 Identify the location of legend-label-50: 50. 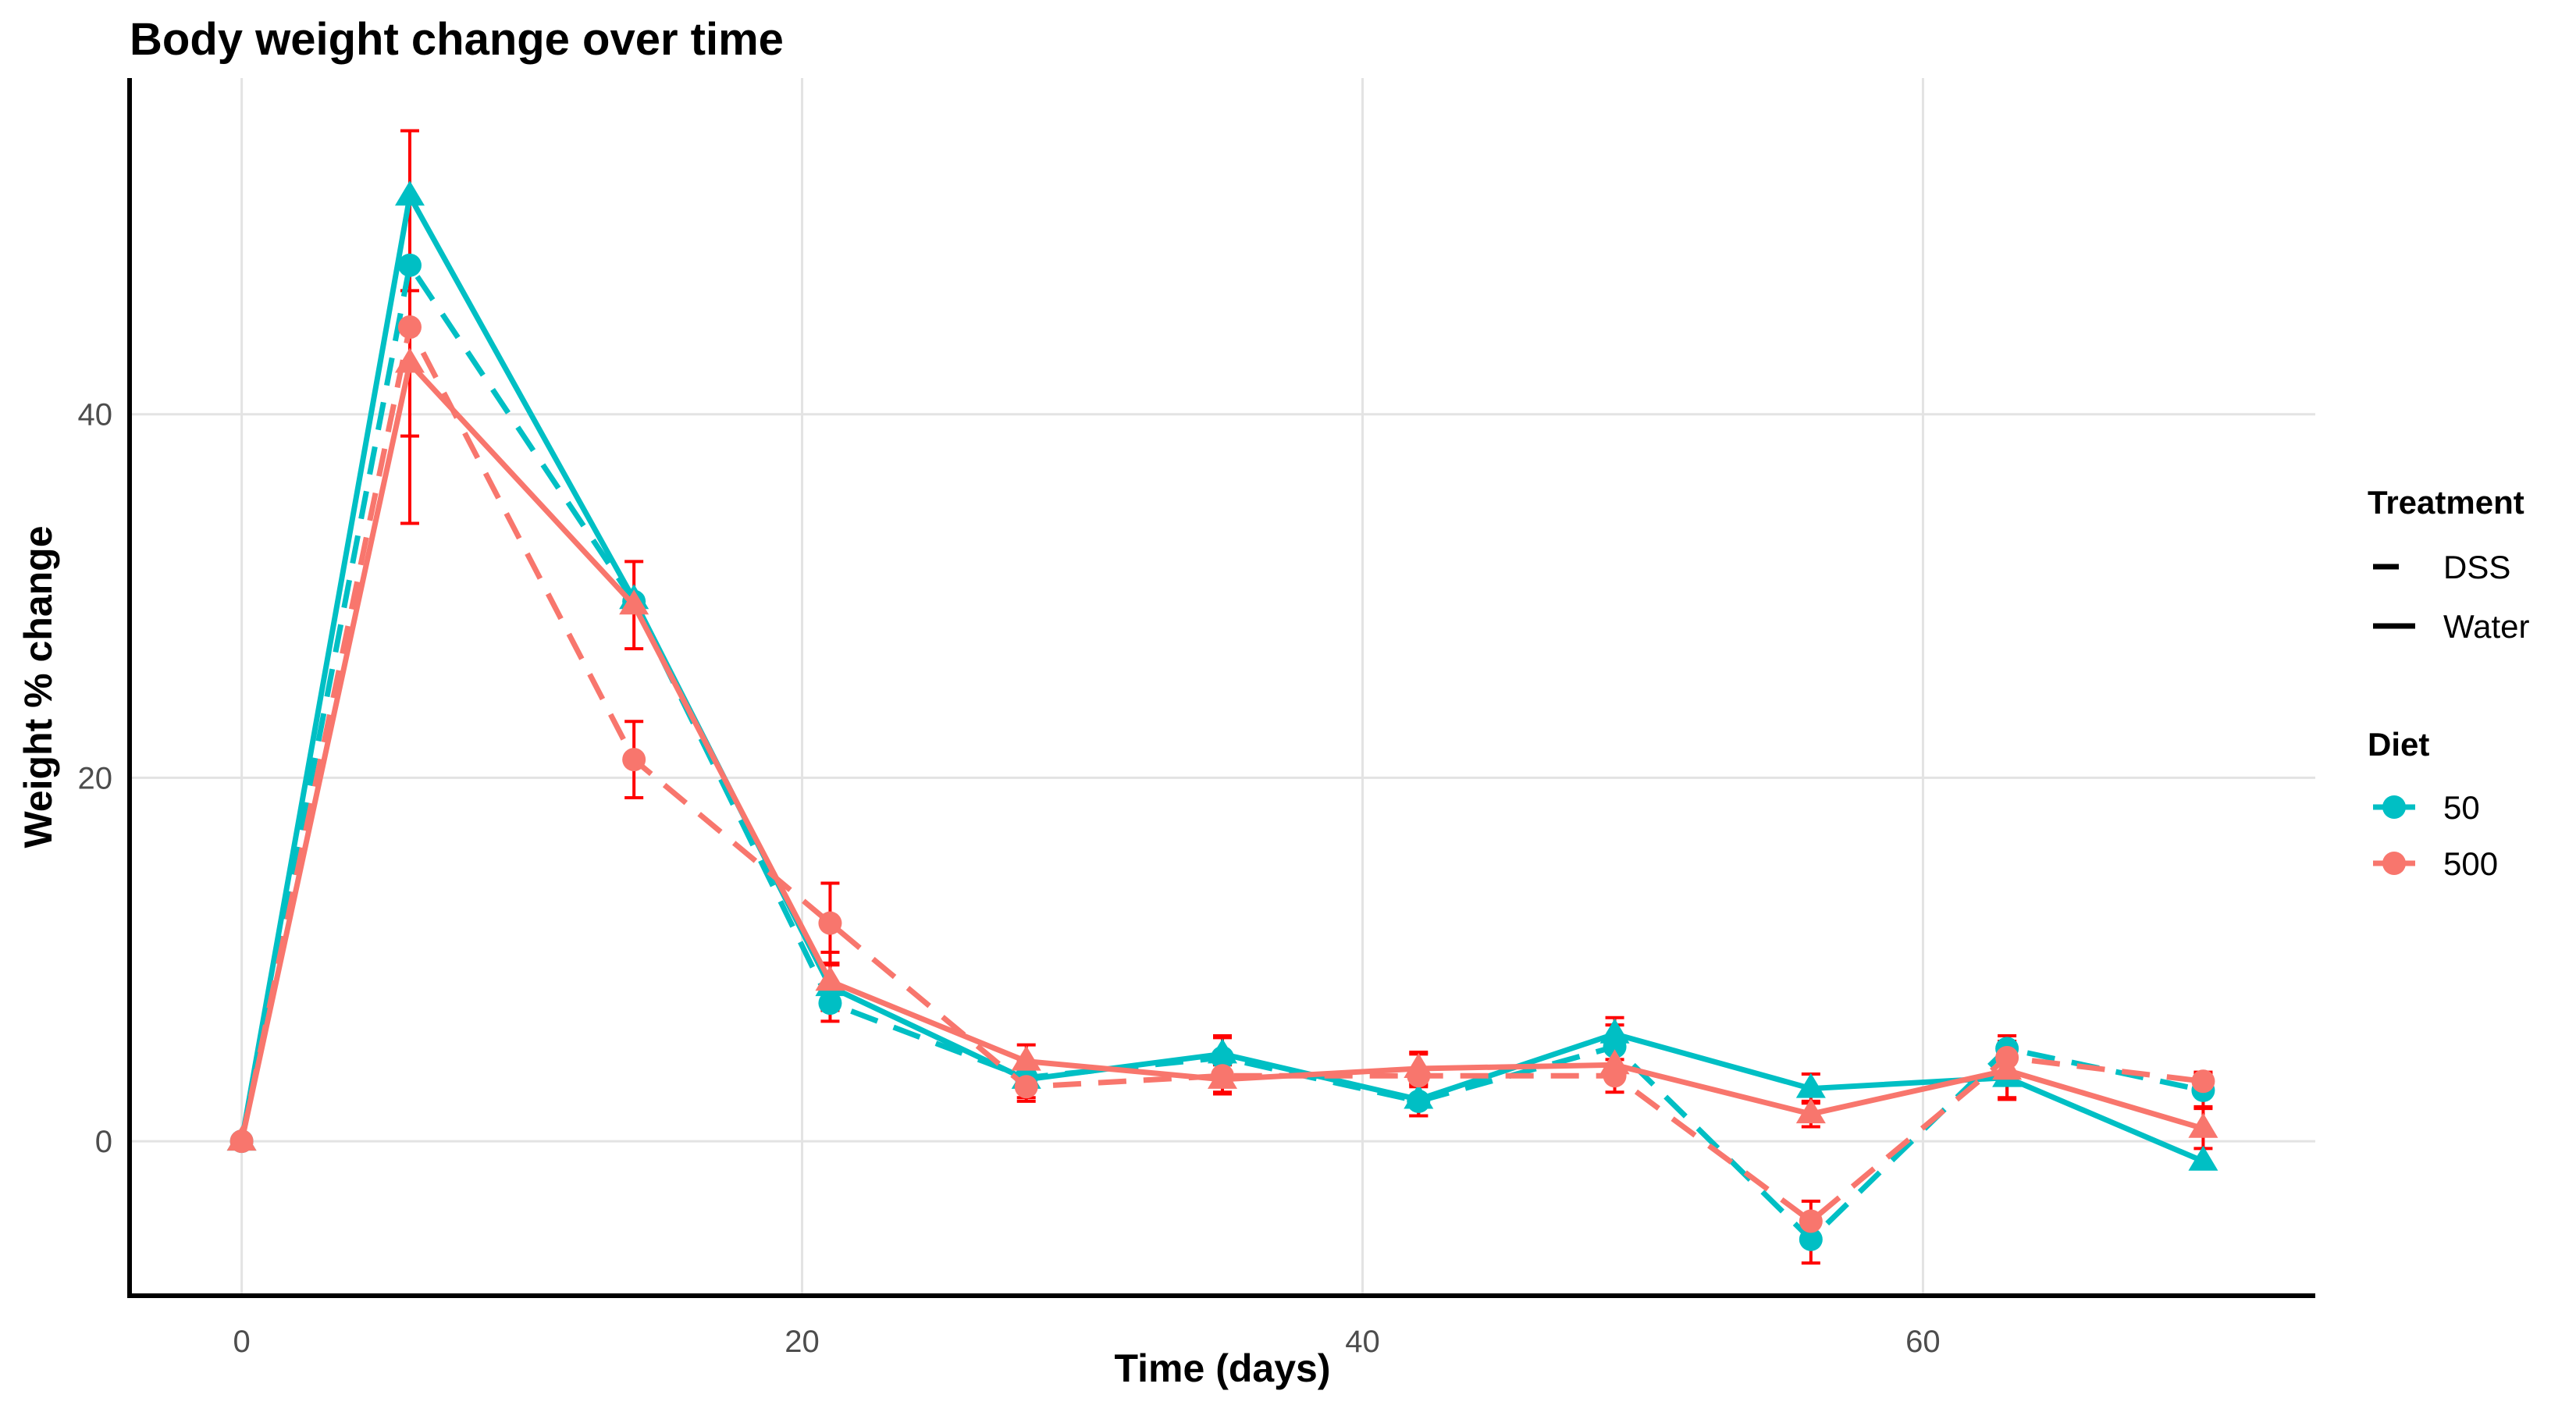
(2461, 808).